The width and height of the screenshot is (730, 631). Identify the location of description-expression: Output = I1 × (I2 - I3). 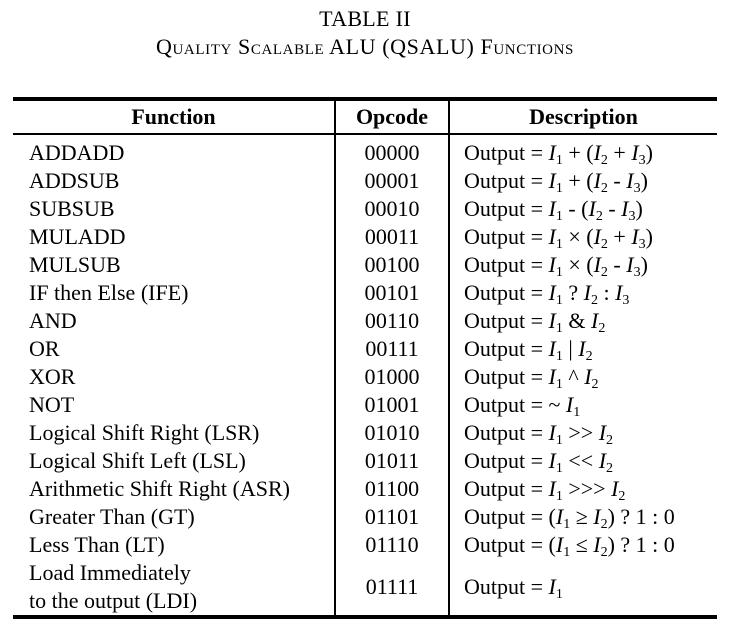
(556, 266).